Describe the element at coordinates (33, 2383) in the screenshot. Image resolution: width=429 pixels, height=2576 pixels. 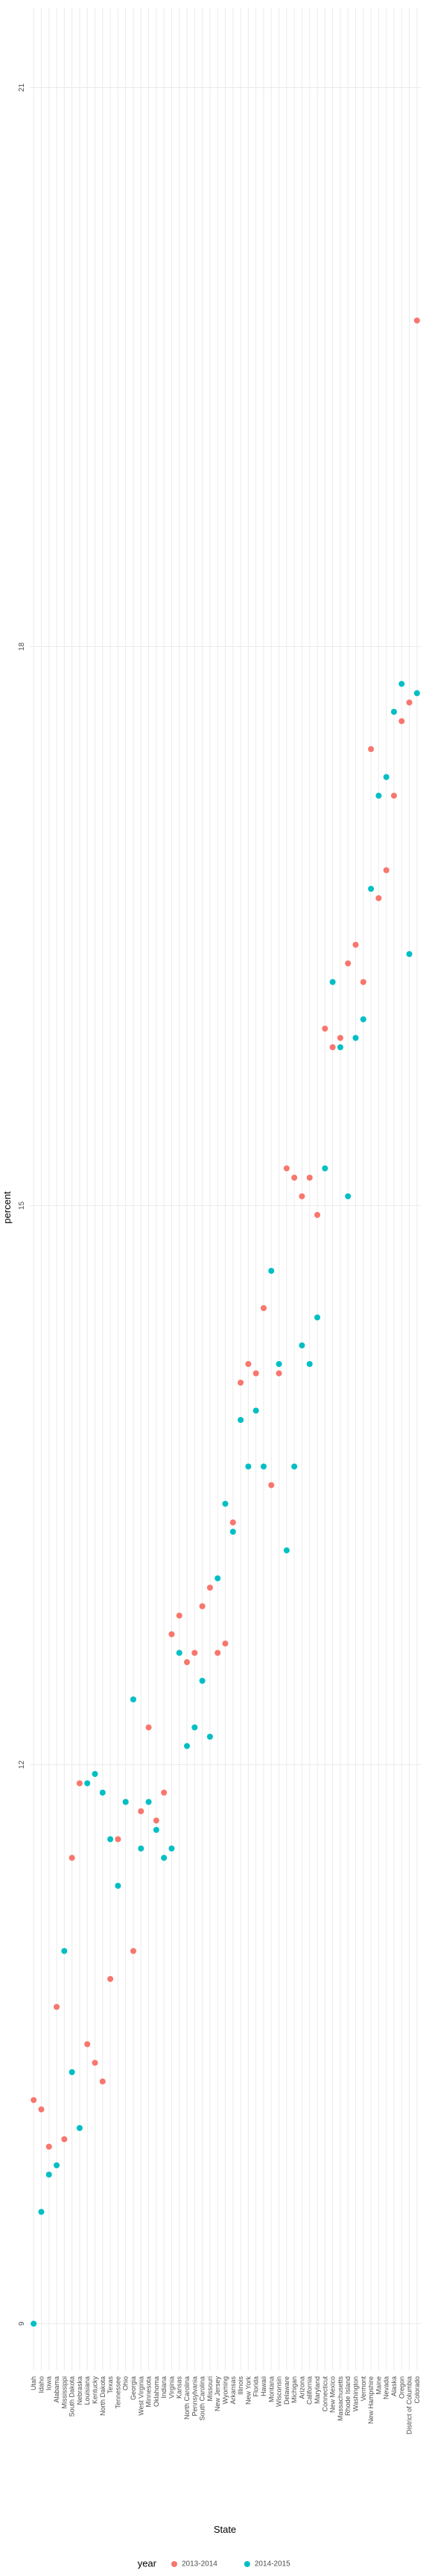
I see `x-tick-label: Utah` at that location.